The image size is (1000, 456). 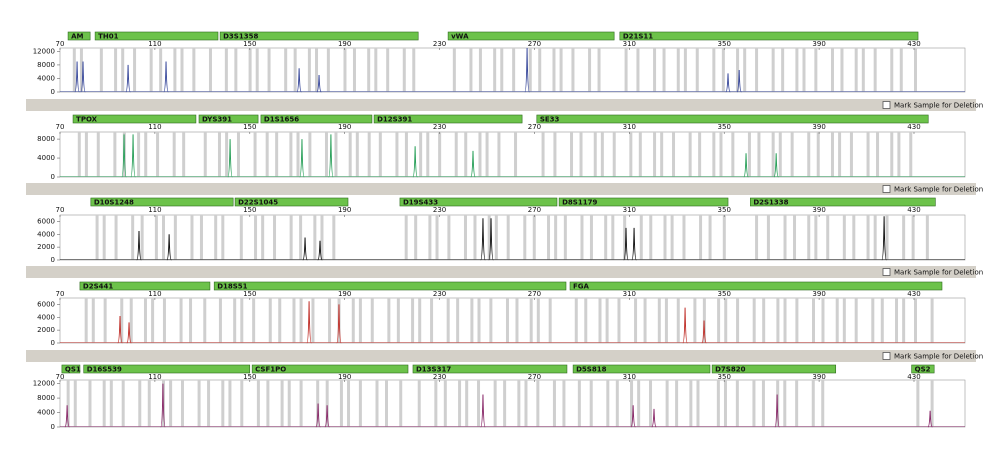 I want to click on x-tick-label: 150, so click(x=249, y=127).